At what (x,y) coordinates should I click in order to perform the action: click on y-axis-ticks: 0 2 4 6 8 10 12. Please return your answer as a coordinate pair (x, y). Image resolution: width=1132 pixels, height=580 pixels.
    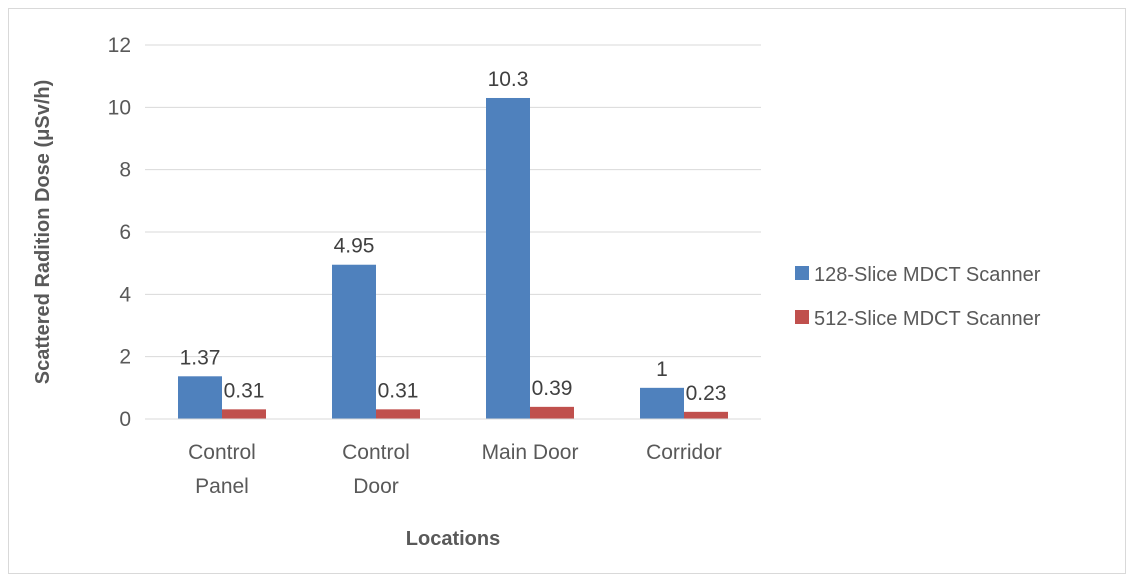
    Looking at the image, I should click on (120, 232).